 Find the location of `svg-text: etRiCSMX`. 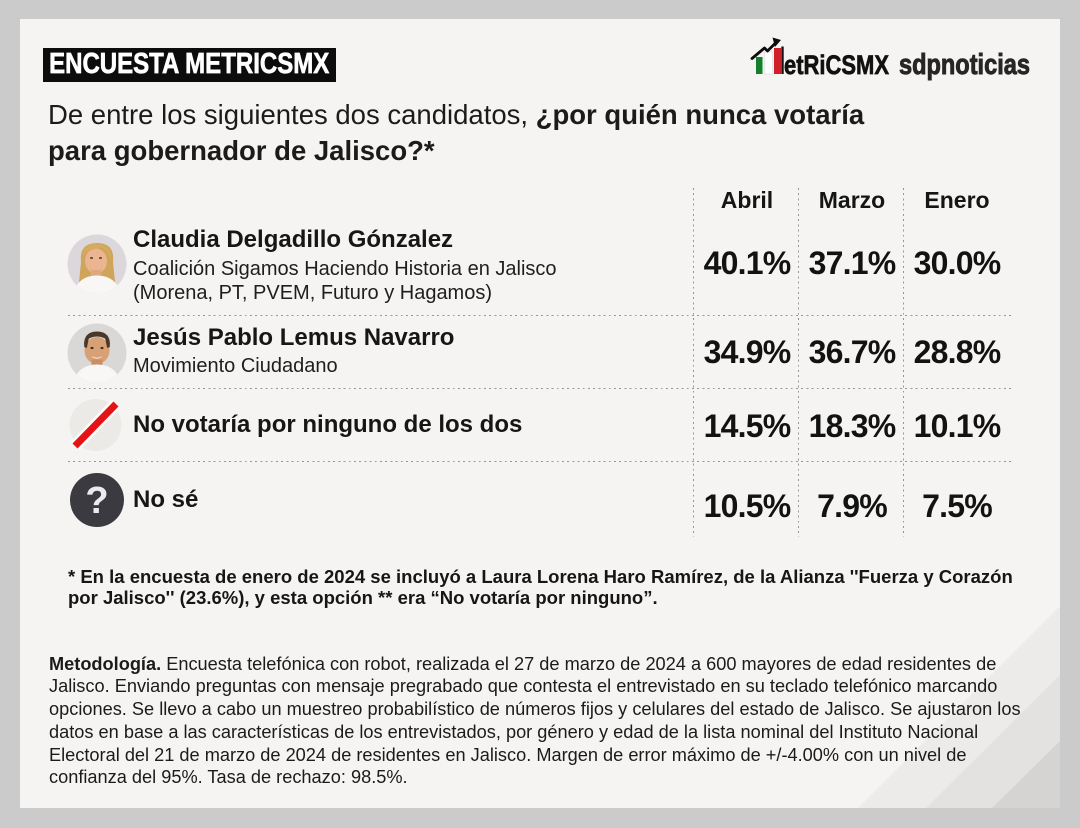

svg-text: etRiCSMX is located at coordinates (836, 65).